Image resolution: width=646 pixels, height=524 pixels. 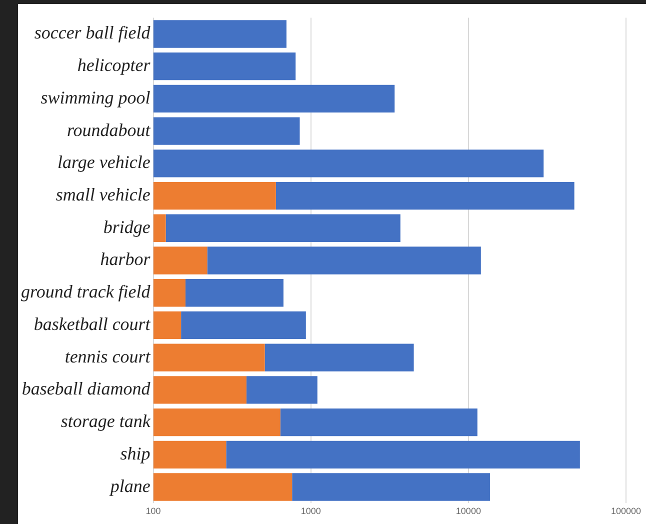 What do you see at coordinates (126, 259) in the screenshot?
I see `y-tick-label: harbor` at bounding box center [126, 259].